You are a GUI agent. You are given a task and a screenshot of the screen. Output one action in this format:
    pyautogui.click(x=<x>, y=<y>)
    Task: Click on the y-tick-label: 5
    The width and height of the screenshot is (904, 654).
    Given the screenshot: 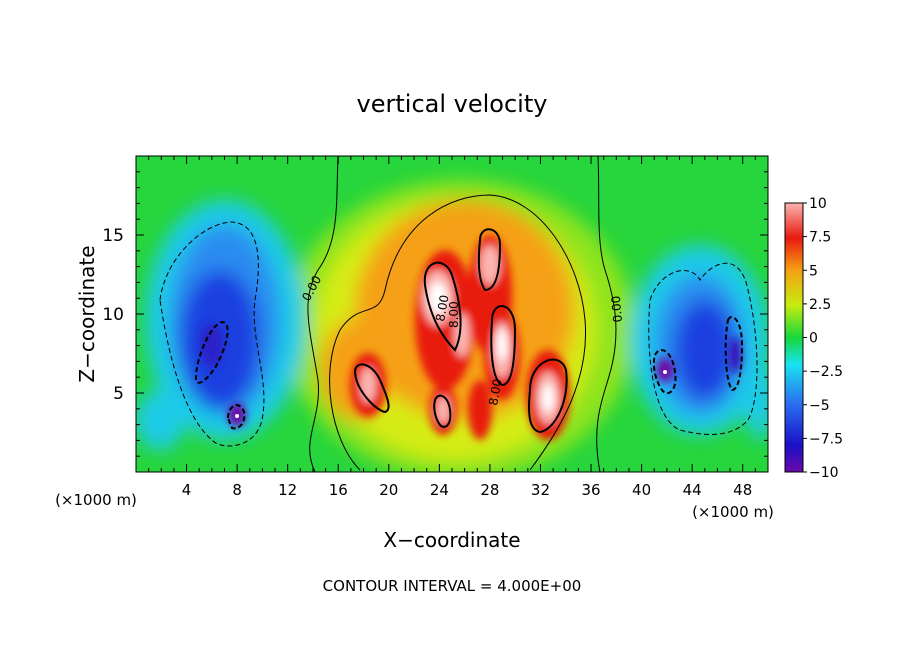 What is the action you would take?
    pyautogui.click(x=118, y=394)
    